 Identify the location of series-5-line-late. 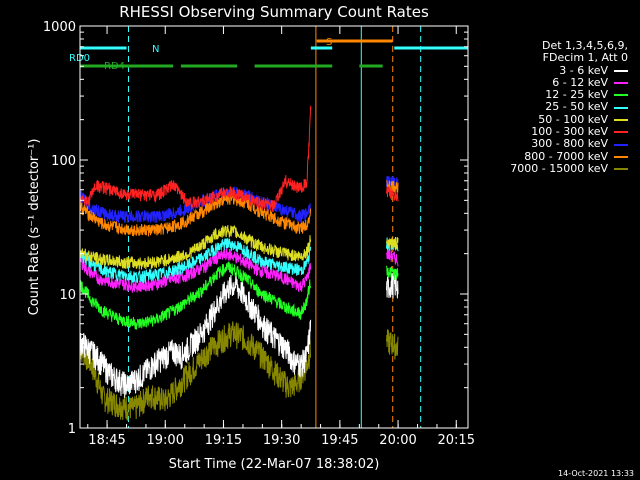
(392, 194).